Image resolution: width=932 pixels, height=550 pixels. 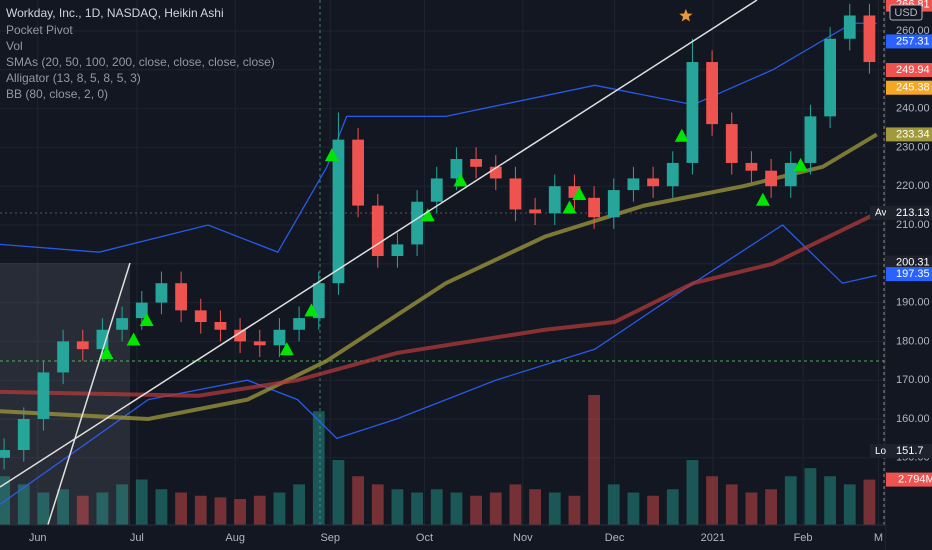 I want to click on trend-line, so click(x=85, y=406).